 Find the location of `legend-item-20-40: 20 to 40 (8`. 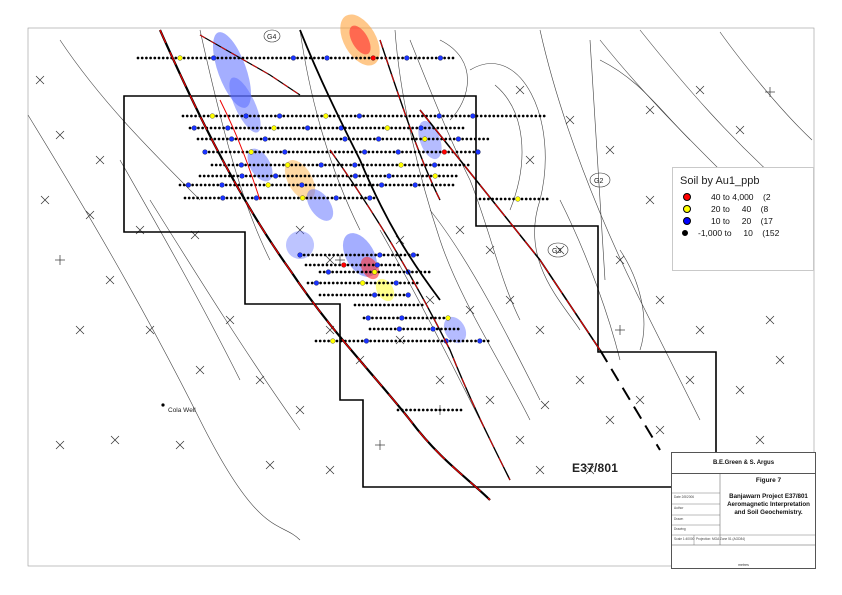

legend-item-20-40: 20 to 40 (8 is located at coordinates (725, 209).